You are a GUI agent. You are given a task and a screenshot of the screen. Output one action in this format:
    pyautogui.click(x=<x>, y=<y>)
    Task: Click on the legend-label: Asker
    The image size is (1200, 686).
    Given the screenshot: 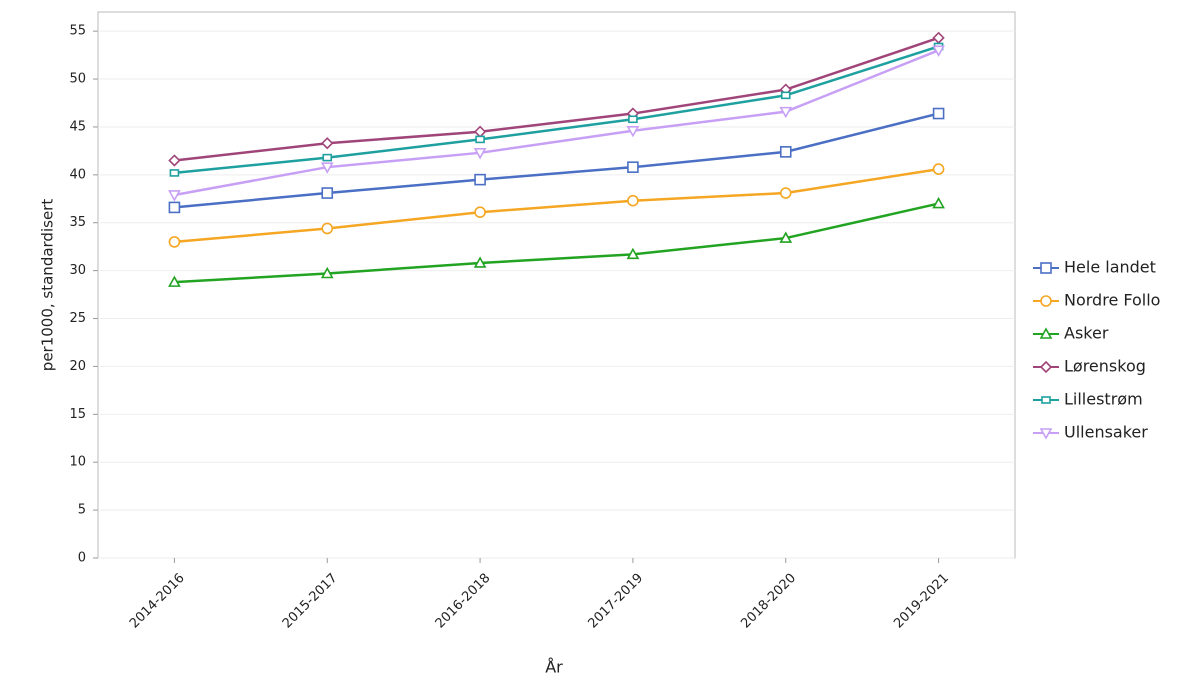 What is the action you would take?
    pyautogui.click(x=1086, y=333)
    